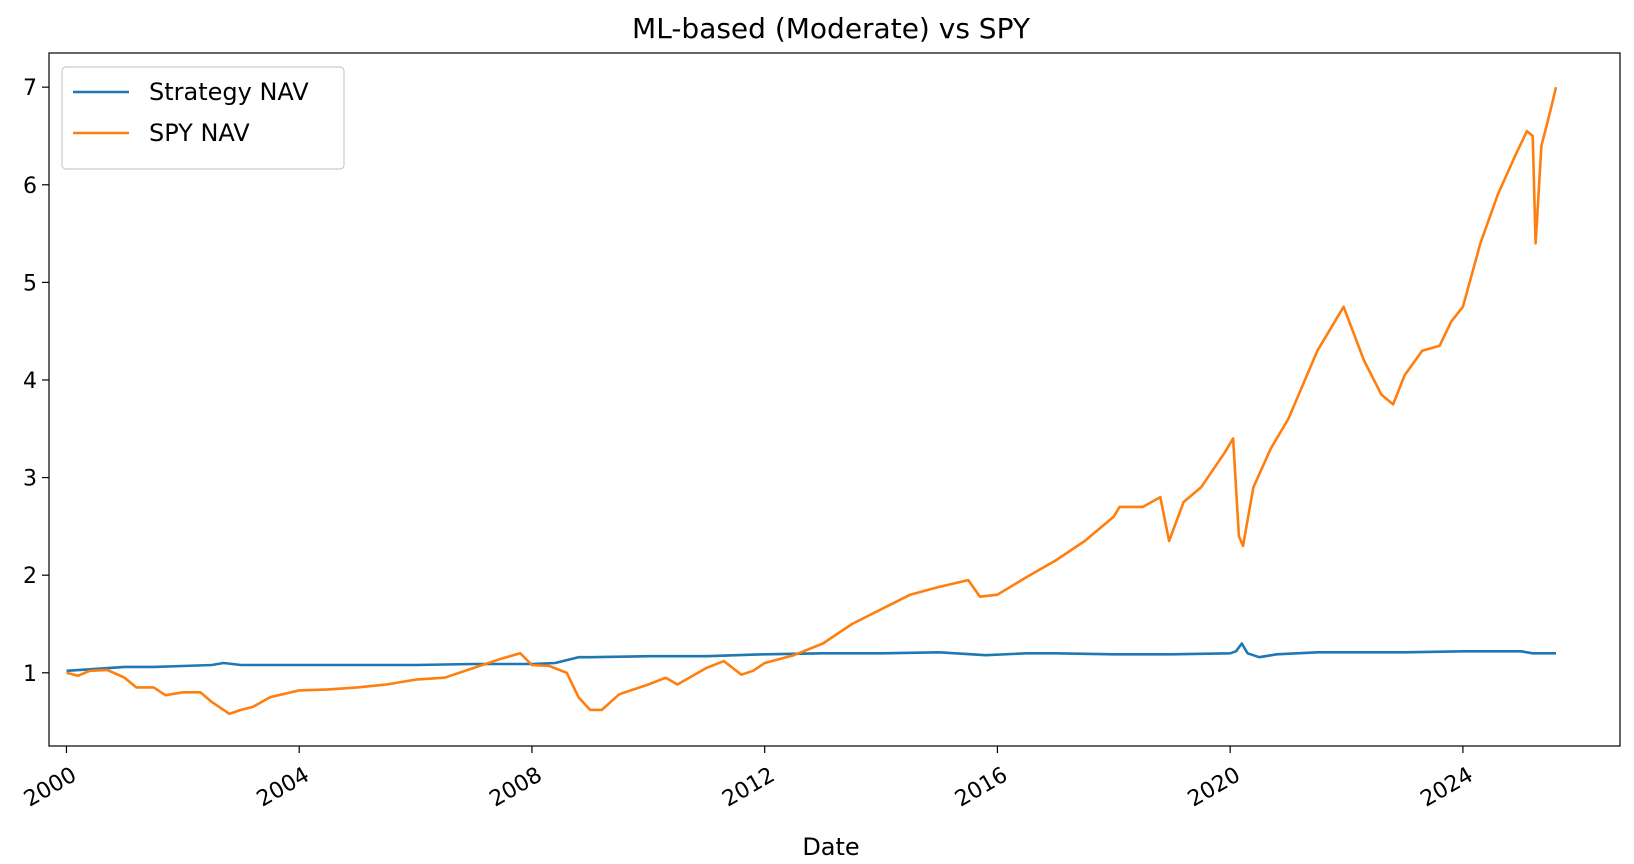  I want to click on y-tick-label-1: 2, so click(30, 576).